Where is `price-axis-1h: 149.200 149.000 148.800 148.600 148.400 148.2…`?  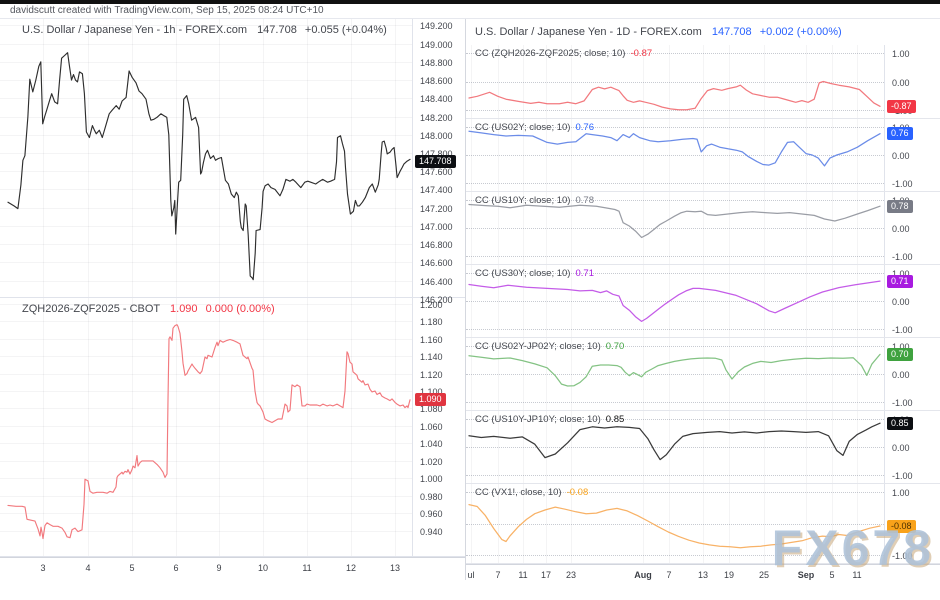
price-axis-1h: 149.200 149.000 148.800 148.600 148.400 148.2… is located at coordinates (438, 162).